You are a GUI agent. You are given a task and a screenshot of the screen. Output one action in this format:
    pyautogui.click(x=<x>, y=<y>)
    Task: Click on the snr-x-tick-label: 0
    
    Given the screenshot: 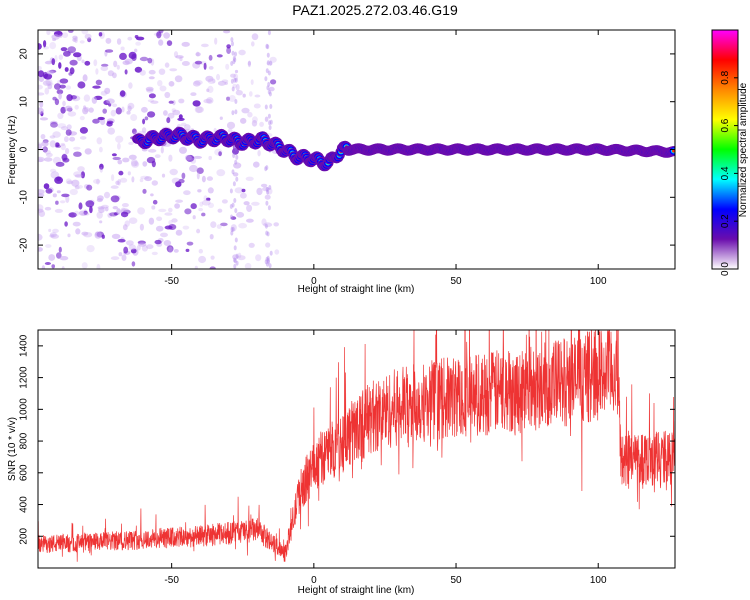 What is the action you would take?
    pyautogui.click(x=314, y=580)
    